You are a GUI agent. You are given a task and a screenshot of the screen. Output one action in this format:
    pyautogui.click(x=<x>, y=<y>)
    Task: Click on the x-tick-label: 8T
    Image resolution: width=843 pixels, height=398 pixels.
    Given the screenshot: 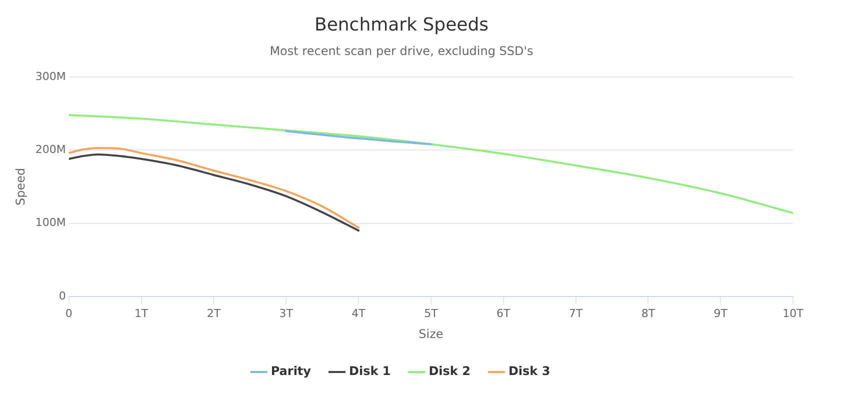 What is the action you would take?
    pyautogui.click(x=648, y=313)
    